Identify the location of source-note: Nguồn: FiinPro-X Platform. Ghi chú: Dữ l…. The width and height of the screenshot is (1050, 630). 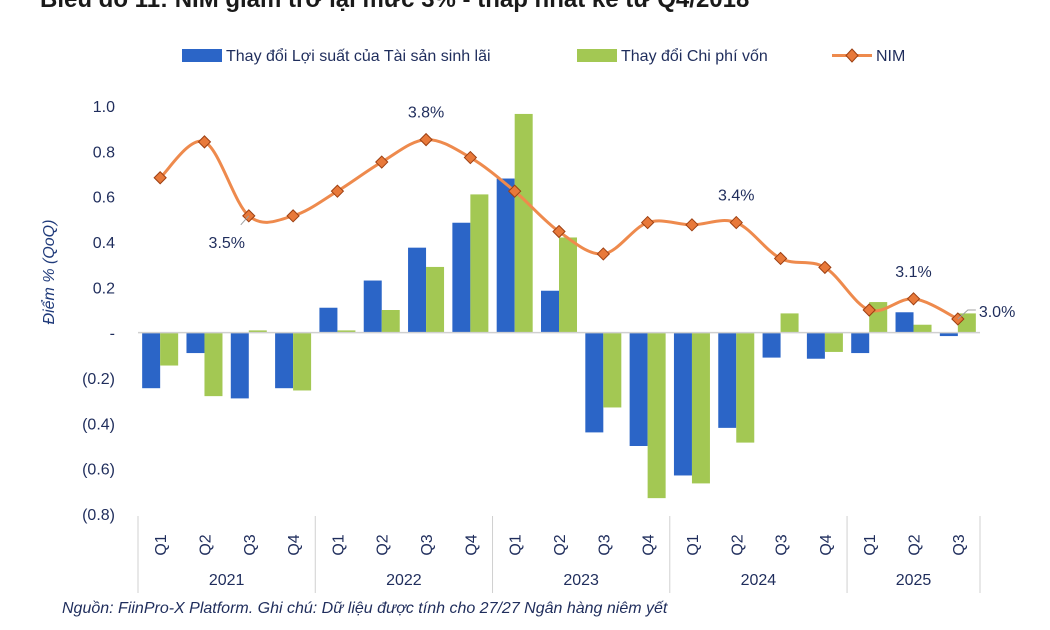
(365, 608).